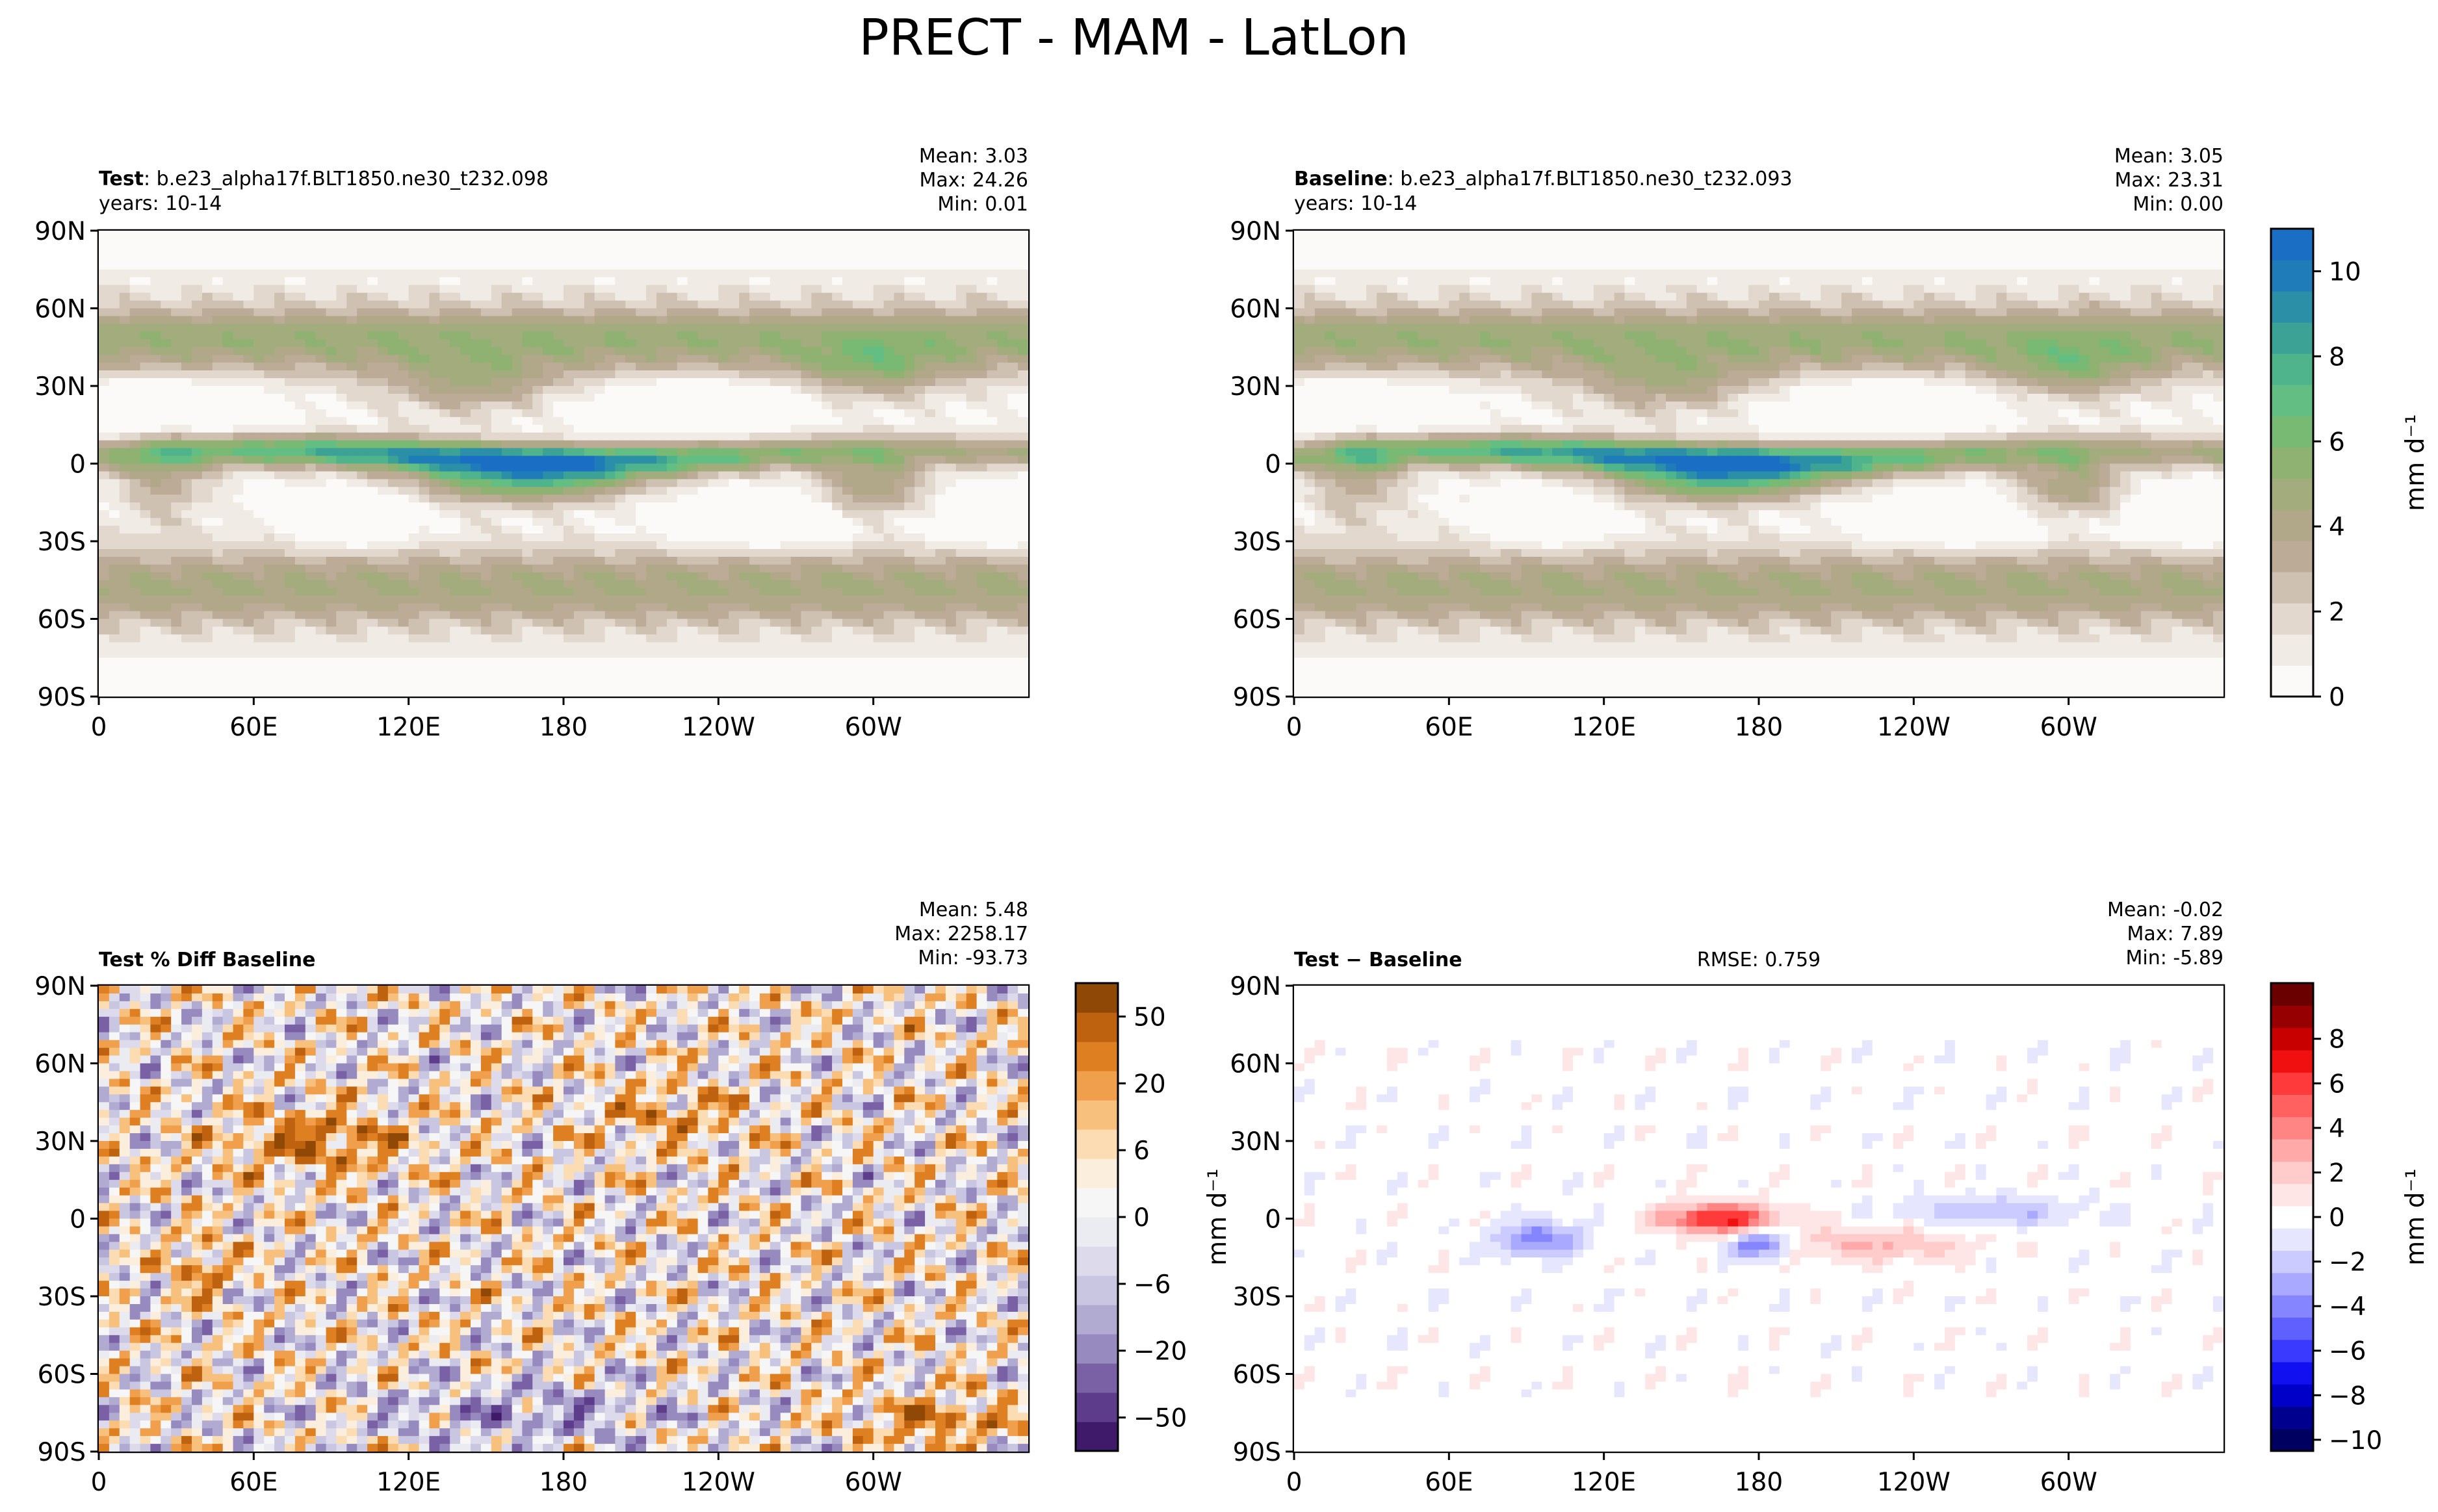 Image resolution: width=2438 pixels, height=1512 pixels. I want to click on colorbar-tick-label: 50, so click(1150, 1017).